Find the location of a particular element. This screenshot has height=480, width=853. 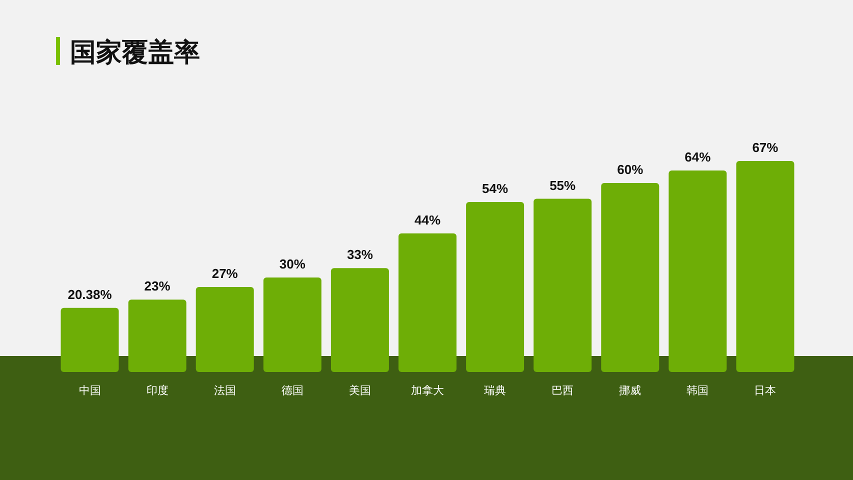

data-label: 33% is located at coordinates (360, 254).